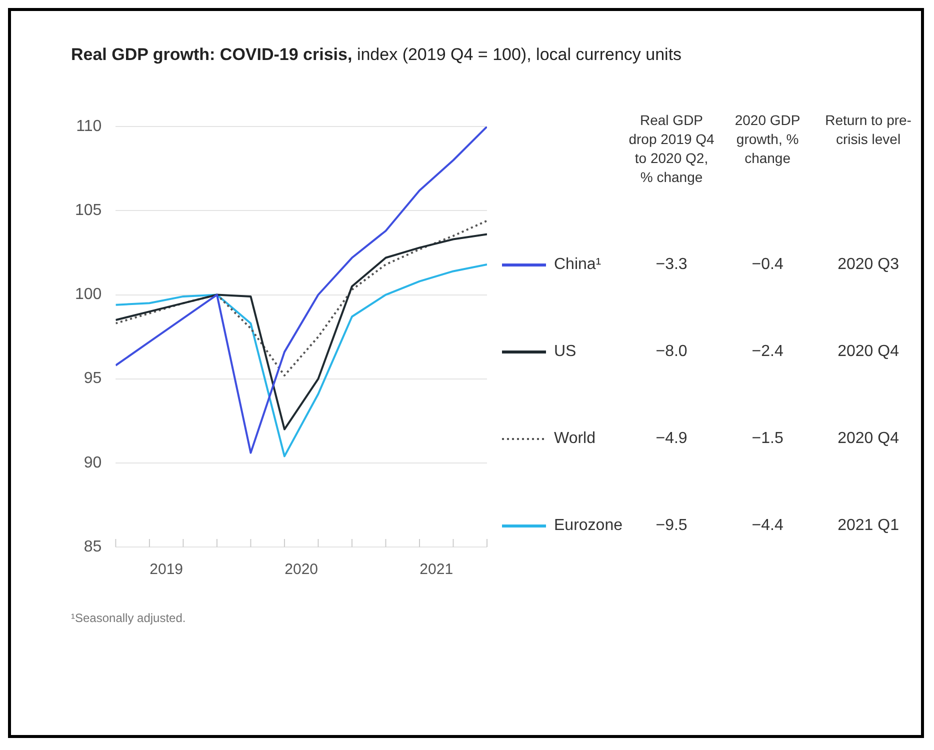  I want to click on text: −0.4, so click(767, 264).